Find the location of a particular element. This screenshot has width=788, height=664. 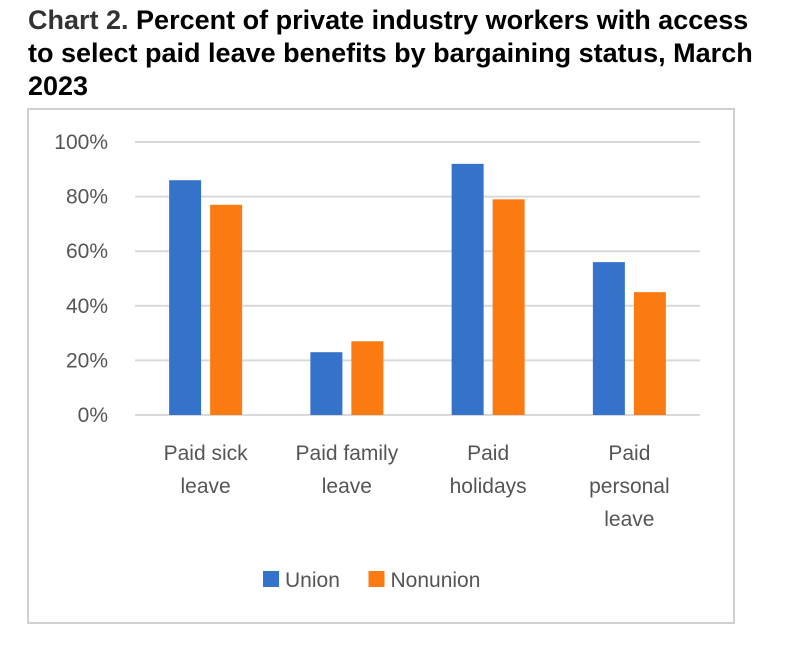

x-tick-label: Paid sick is located at coordinates (206, 453).